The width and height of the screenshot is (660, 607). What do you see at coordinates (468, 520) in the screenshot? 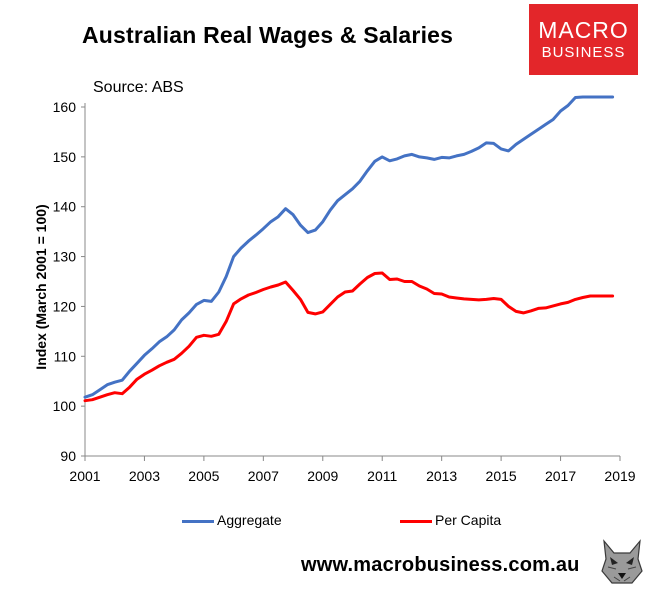
I see `legend-label-per-capita: Per Capita` at bounding box center [468, 520].